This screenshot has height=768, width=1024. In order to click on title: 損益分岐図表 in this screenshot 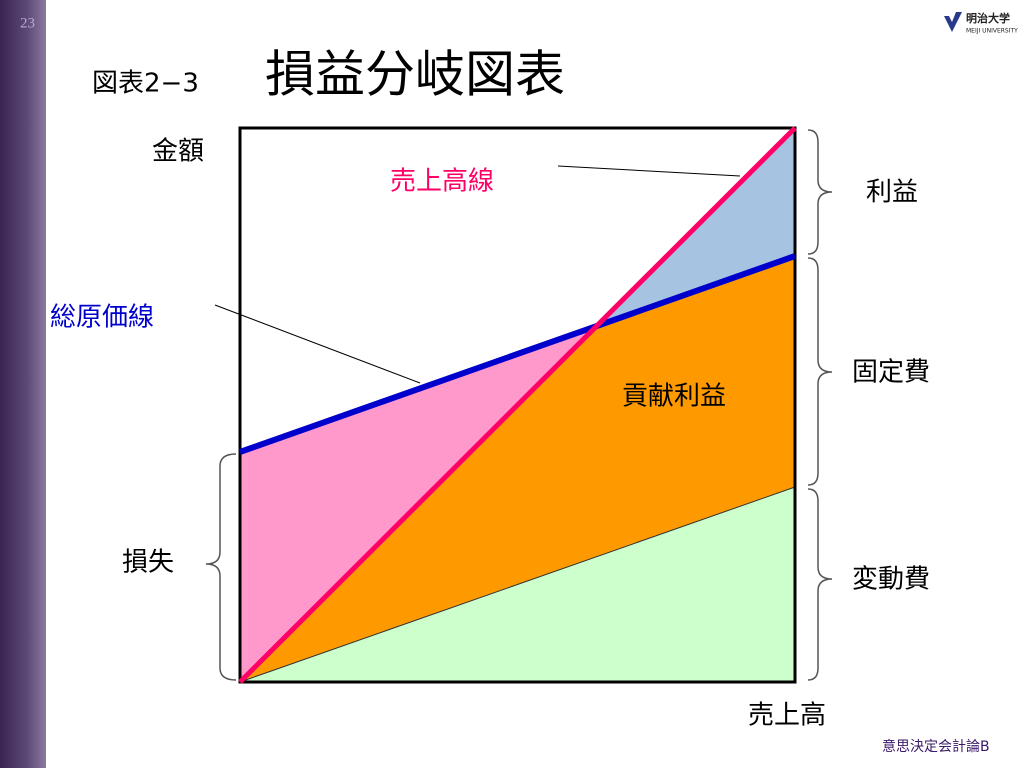, I will do `click(415, 75)`.